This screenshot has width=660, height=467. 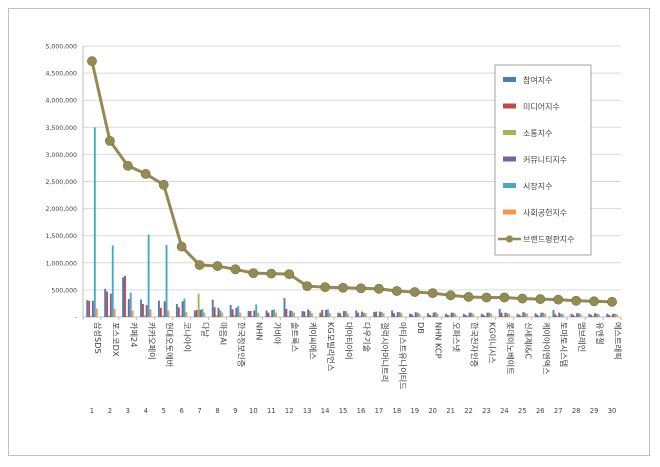 What do you see at coordinates (545, 160) in the screenshot?
I see `legend-label: 커뮤니티지수` at bounding box center [545, 160].